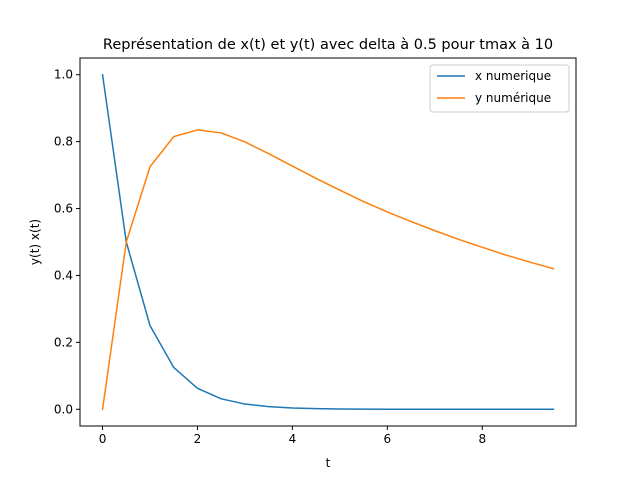 This screenshot has height=484, width=640. I want to click on y-tick-label: 1.0, so click(63, 75).